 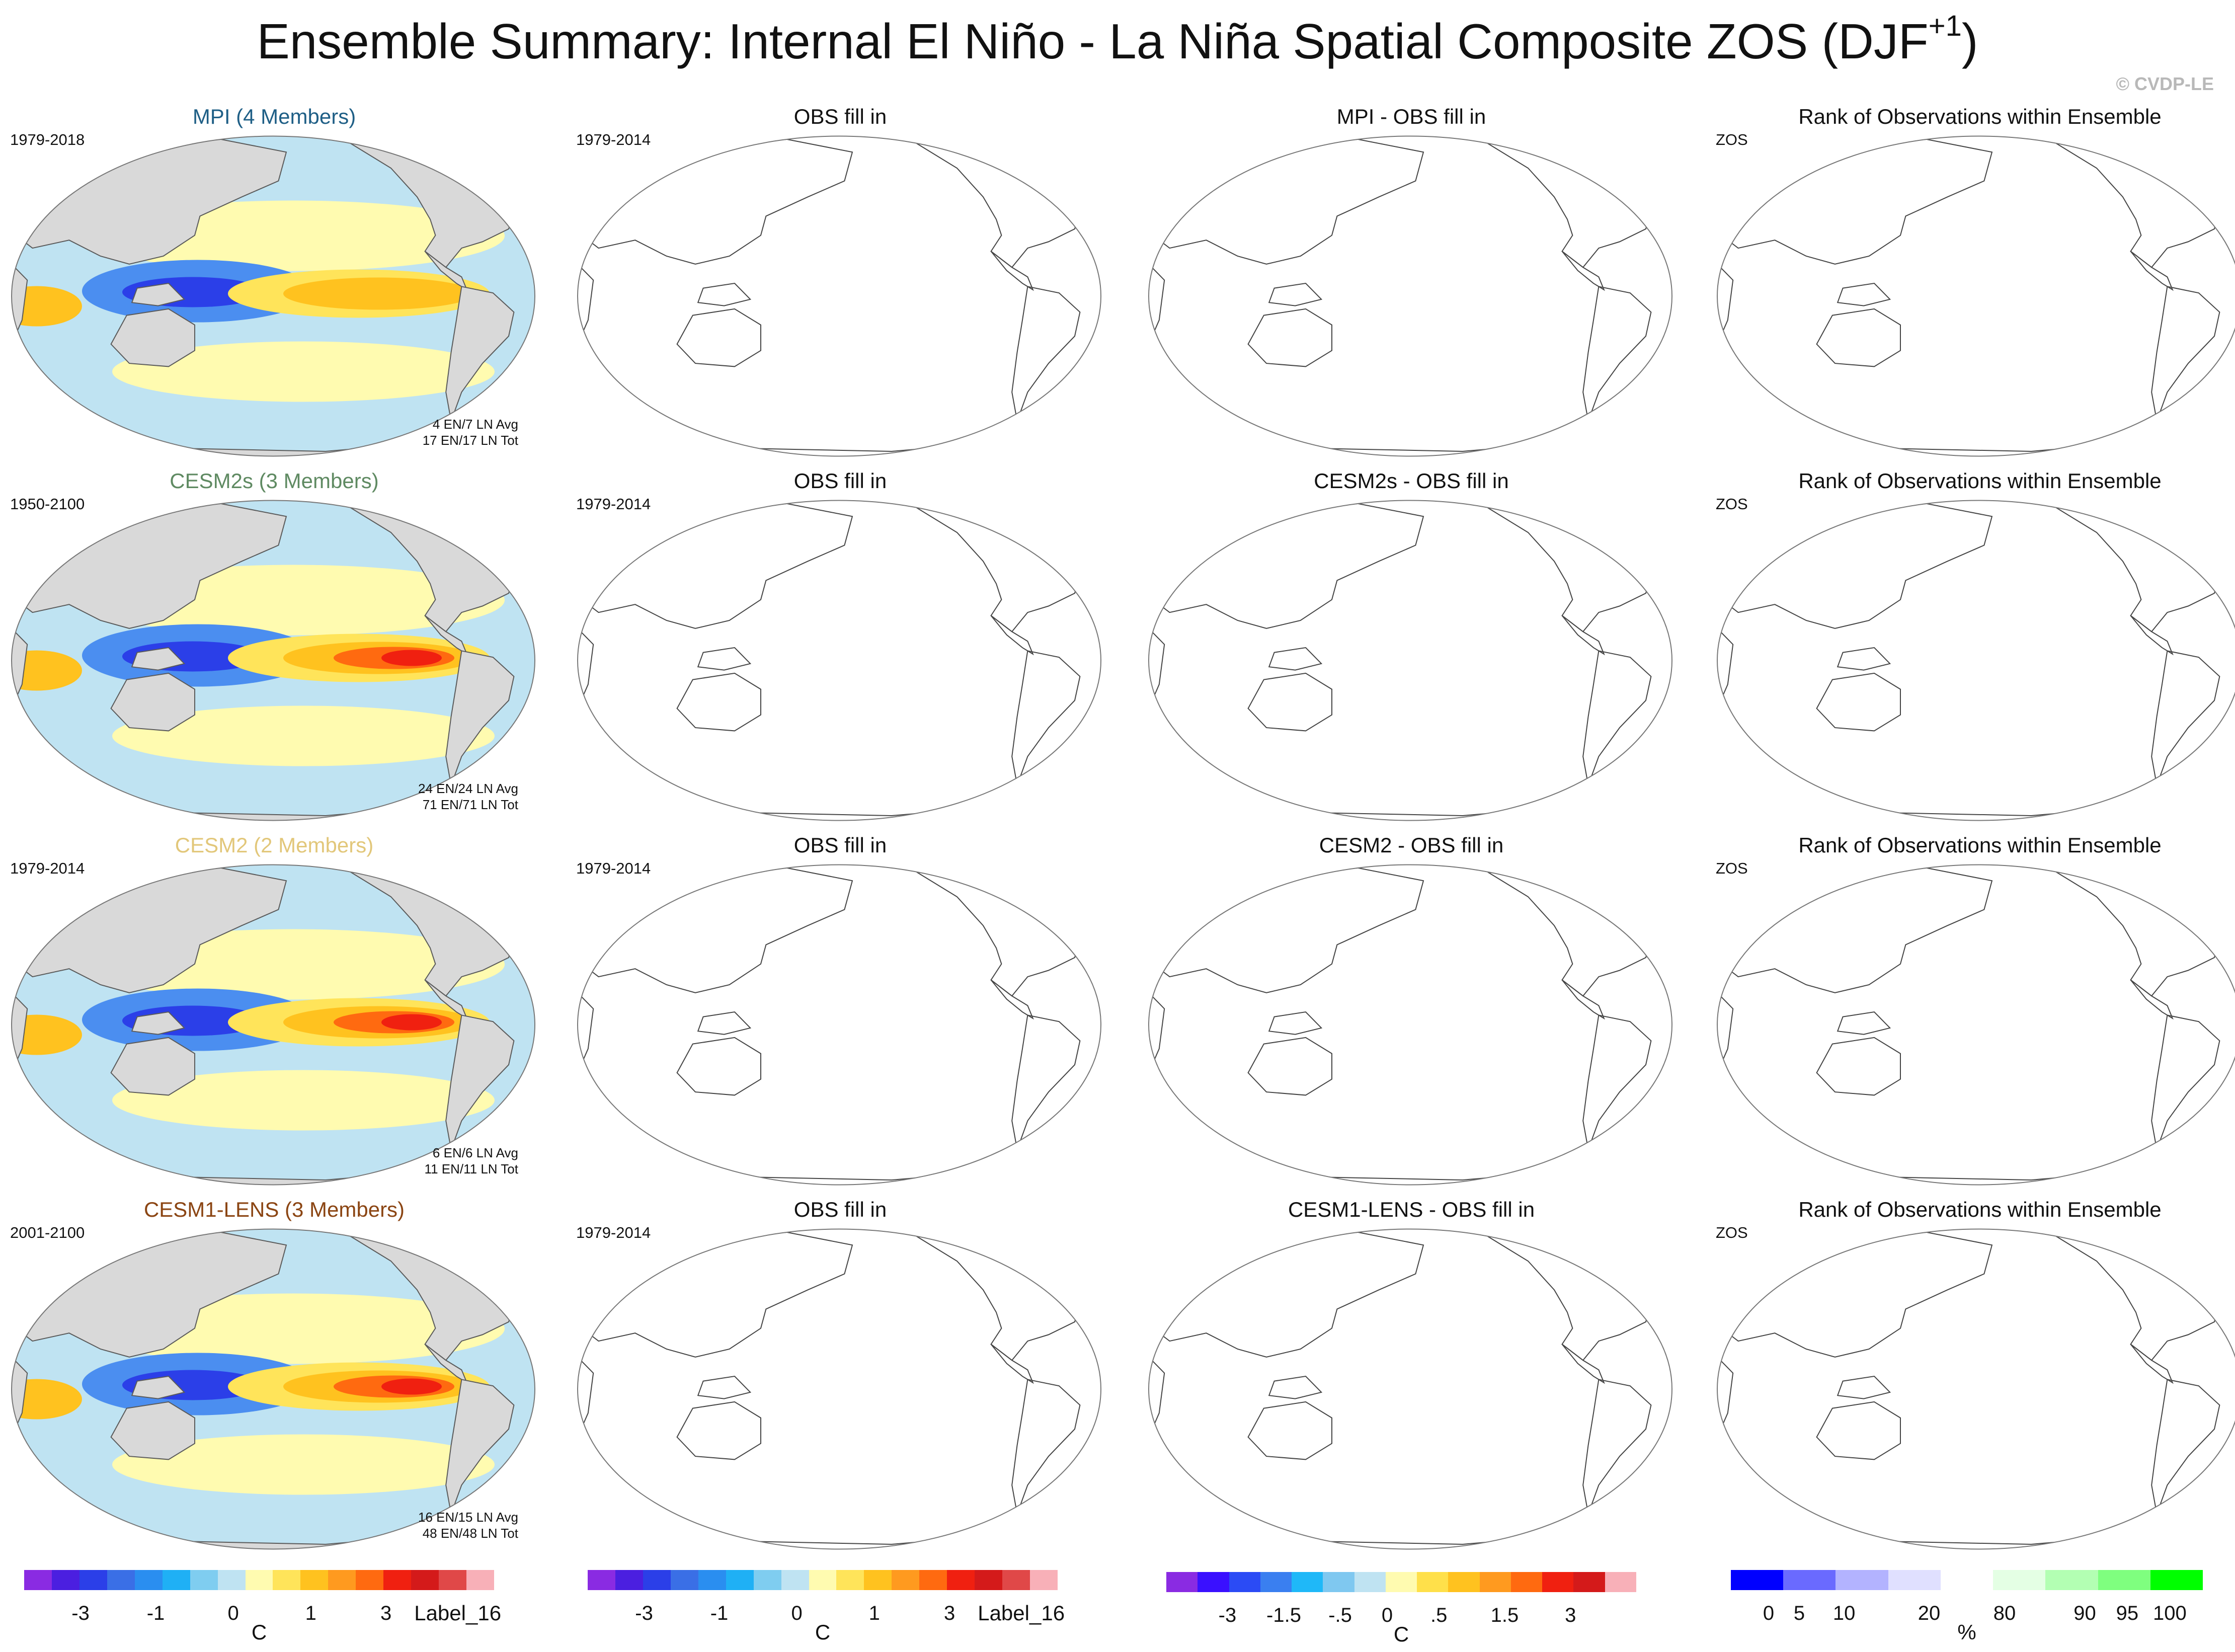 What do you see at coordinates (262, 1607) in the screenshot?
I see `colorbar-composite: -3 -1 0 1 3 Label_16 C` at bounding box center [262, 1607].